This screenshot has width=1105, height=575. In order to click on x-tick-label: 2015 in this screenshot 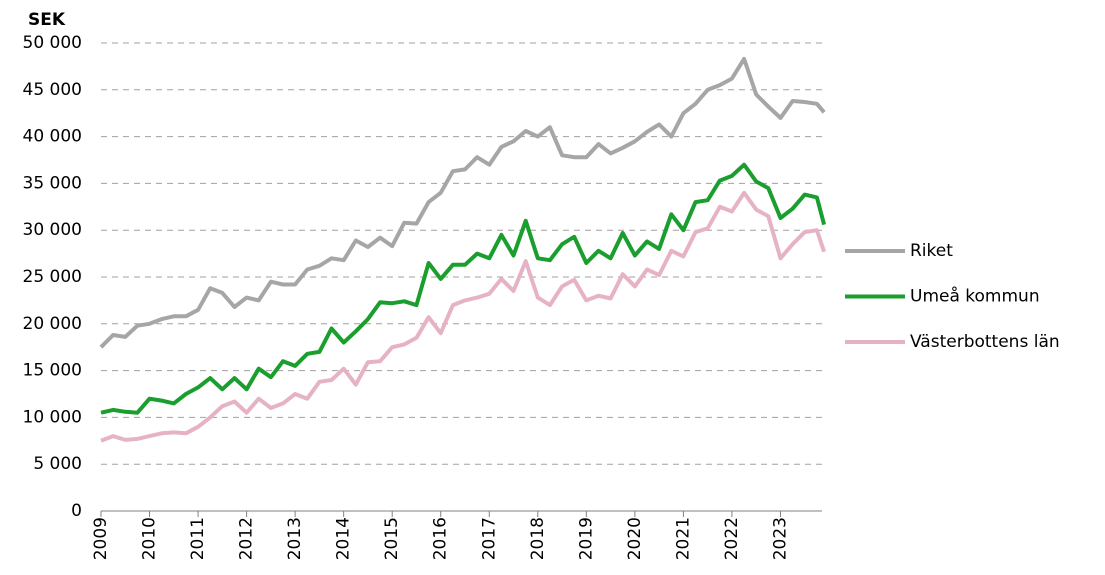, I will do `click(392, 538)`.